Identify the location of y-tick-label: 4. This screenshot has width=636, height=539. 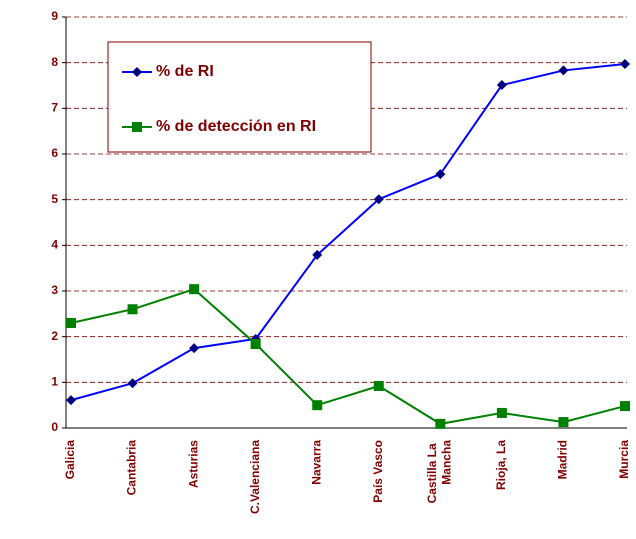
(54, 245).